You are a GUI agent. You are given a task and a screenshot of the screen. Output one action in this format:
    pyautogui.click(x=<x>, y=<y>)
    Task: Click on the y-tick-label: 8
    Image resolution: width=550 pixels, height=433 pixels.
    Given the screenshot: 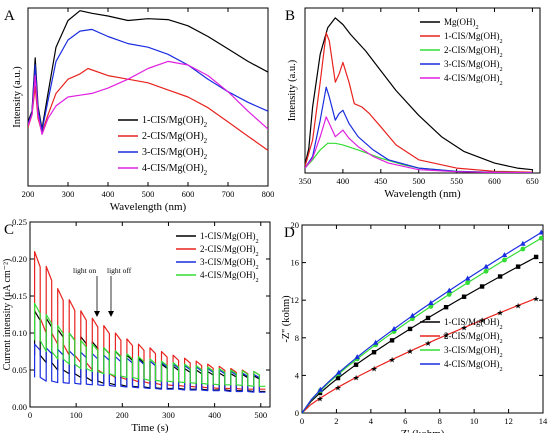 What is the action you would take?
    pyautogui.click(x=297, y=338)
    